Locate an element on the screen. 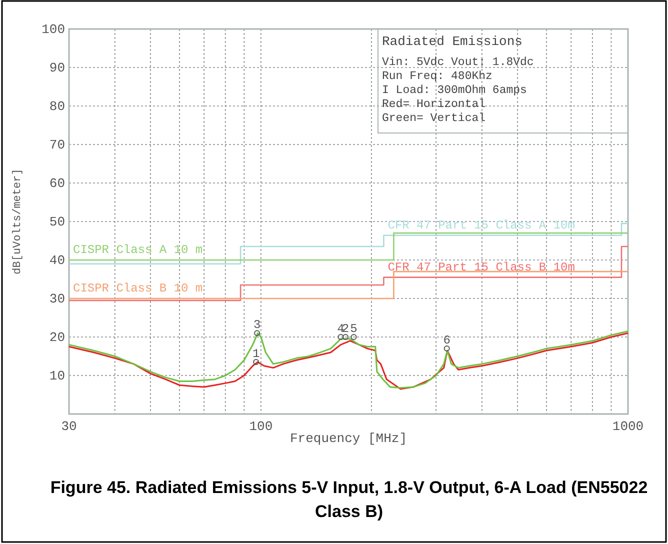 Image resolution: width=668 pixels, height=544 pixels. annotation: Red= Horizontal is located at coordinates (434, 104).